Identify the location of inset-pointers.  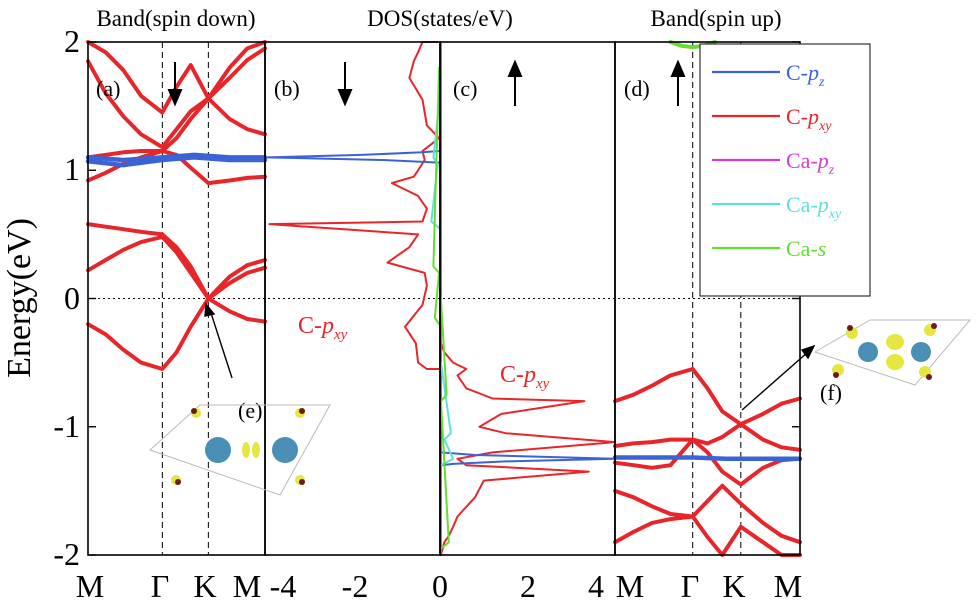
(510, 356).